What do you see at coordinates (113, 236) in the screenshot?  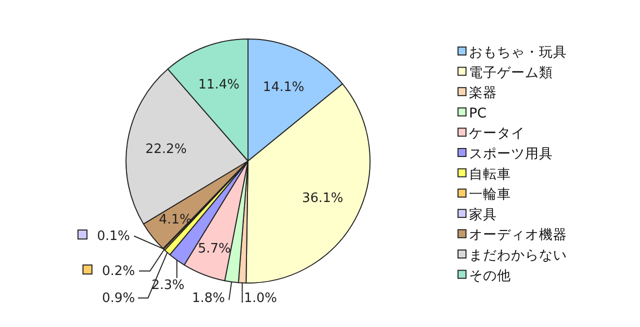 I see `data-label: 0.1%` at bounding box center [113, 236].